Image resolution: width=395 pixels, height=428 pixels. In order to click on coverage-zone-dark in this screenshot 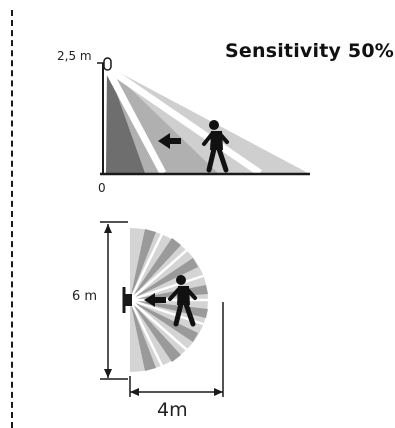, I will do `click(125, 119)`.